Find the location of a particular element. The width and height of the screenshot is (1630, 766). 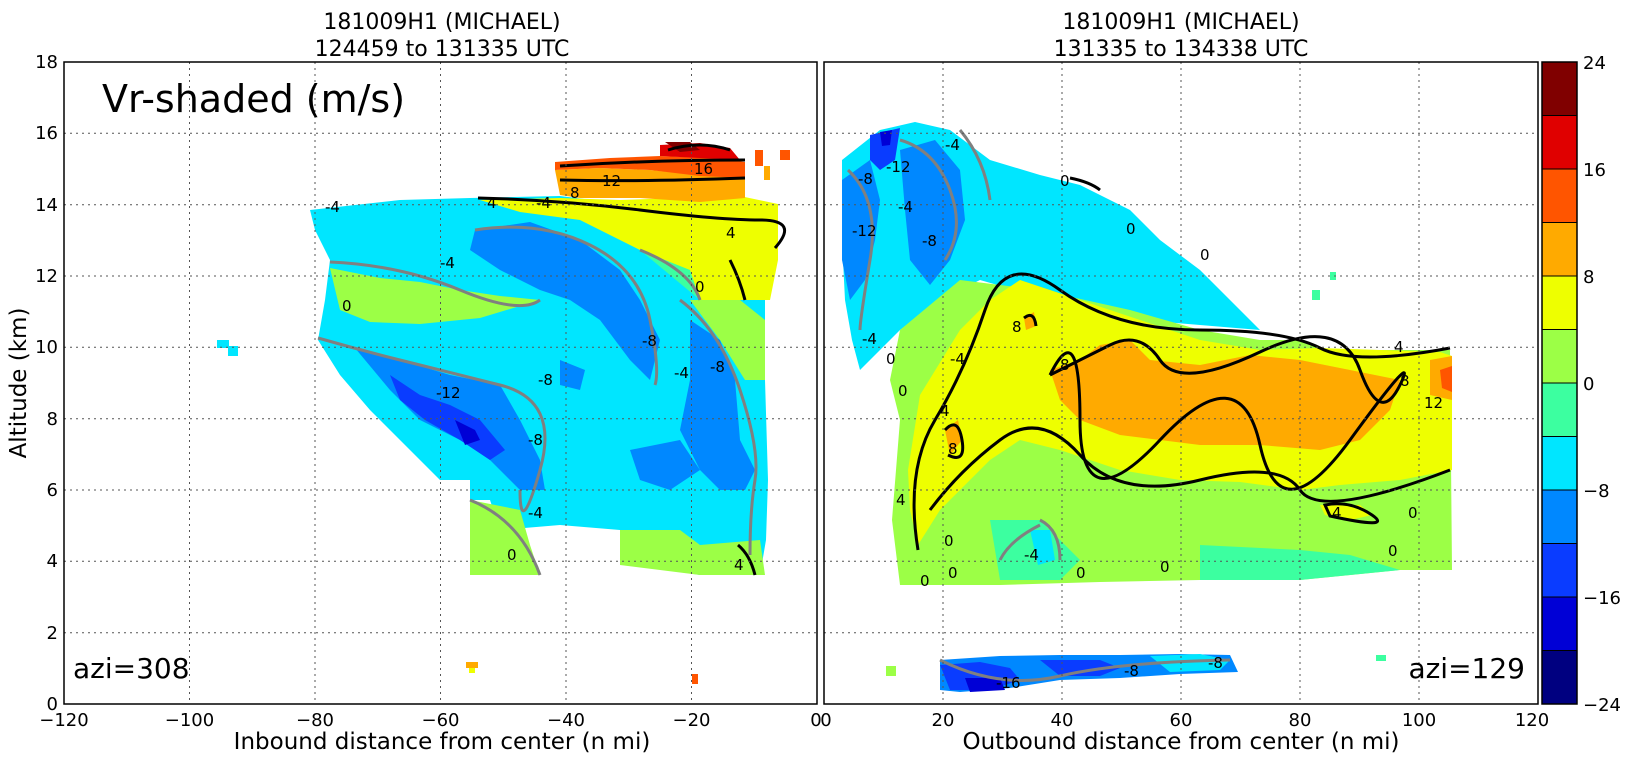

y-tick-label: 12 is located at coordinates (46, 276).